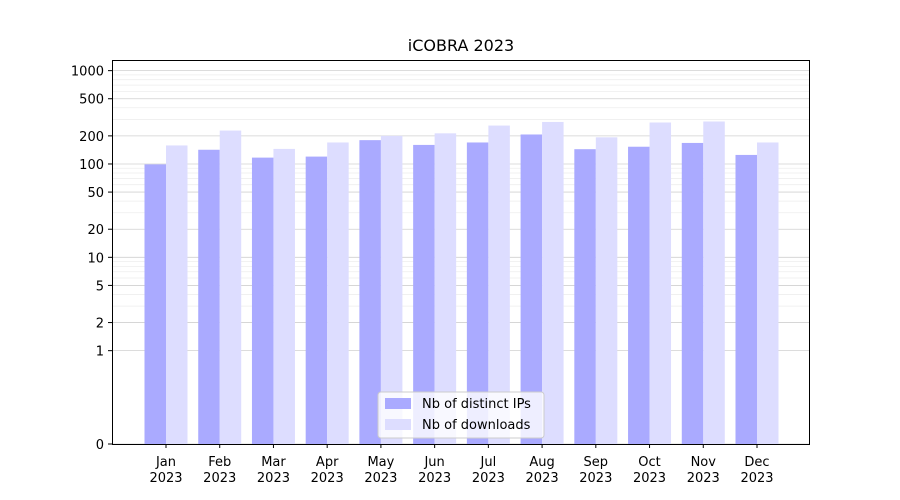 The width and height of the screenshot is (900, 500). I want to click on legend-label: Nb of downloads, so click(476, 425).